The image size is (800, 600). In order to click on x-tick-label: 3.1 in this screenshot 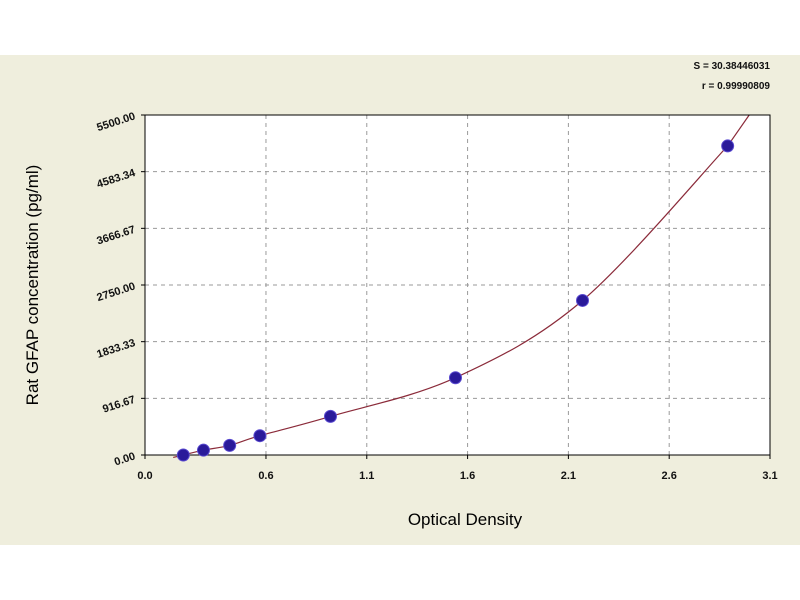, I will do `click(769, 476)`.